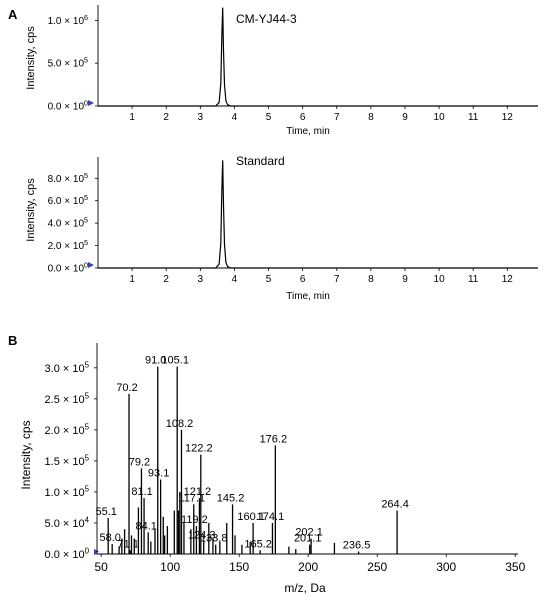 The image size is (550, 602). I want to click on x-axis-label: m/z, Da, so click(305, 588).